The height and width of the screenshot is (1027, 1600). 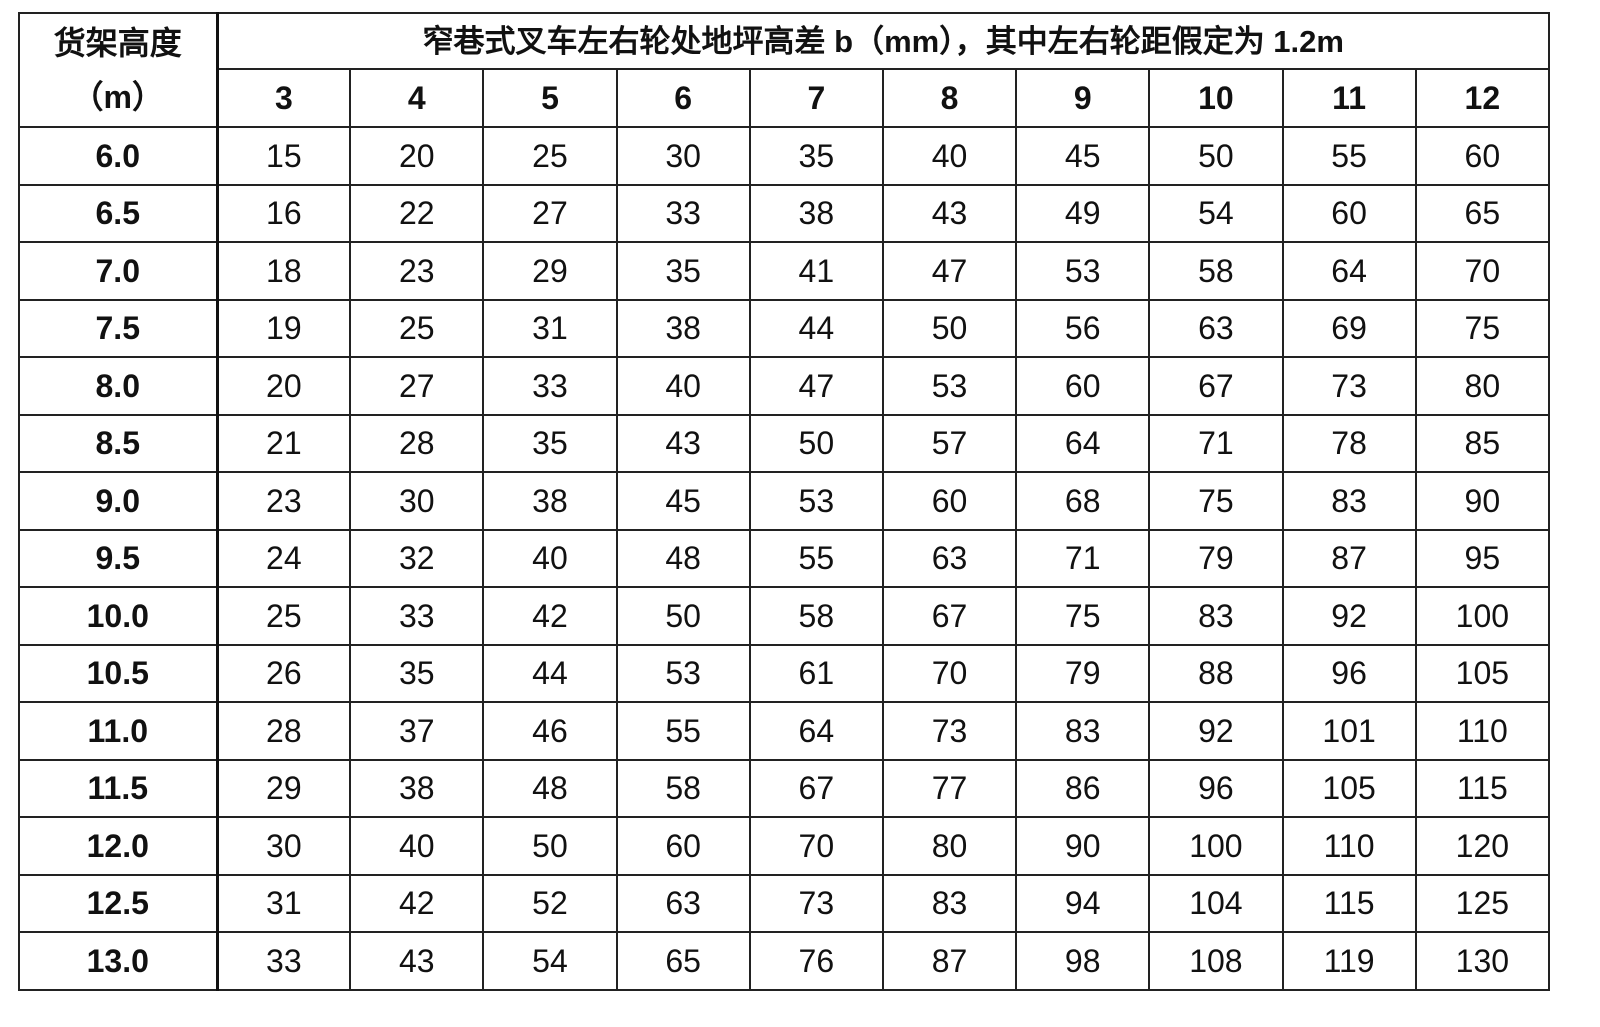 I want to click on row-header-height: 7.0, so click(x=118, y=271).